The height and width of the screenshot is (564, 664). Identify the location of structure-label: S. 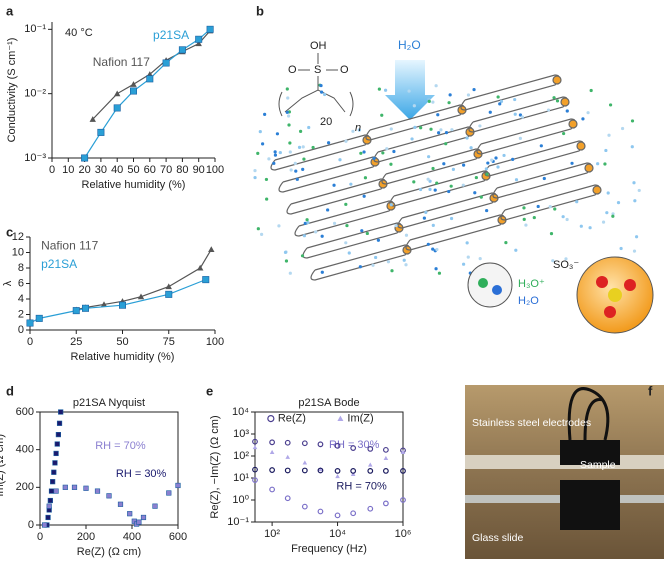
(317, 70).